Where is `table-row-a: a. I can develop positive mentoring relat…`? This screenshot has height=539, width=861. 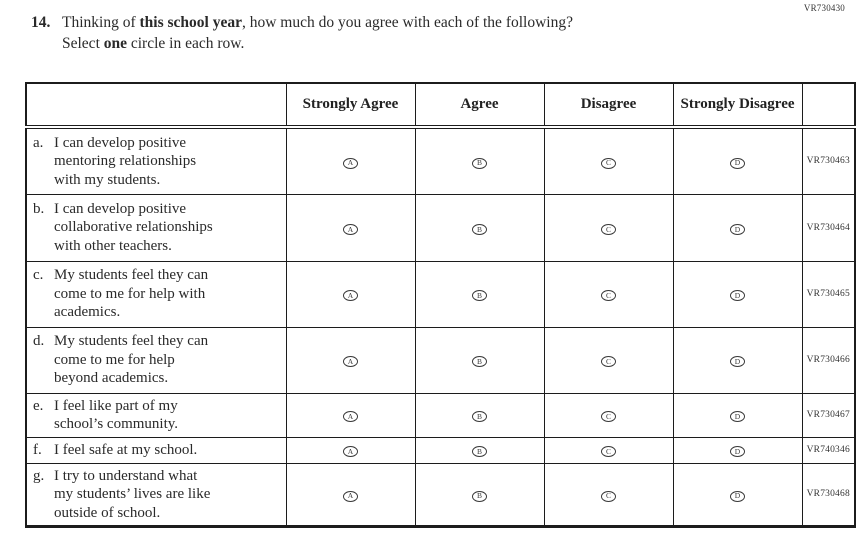
table-row-a: a. I can develop positive mentoring relat… is located at coordinates (440, 160).